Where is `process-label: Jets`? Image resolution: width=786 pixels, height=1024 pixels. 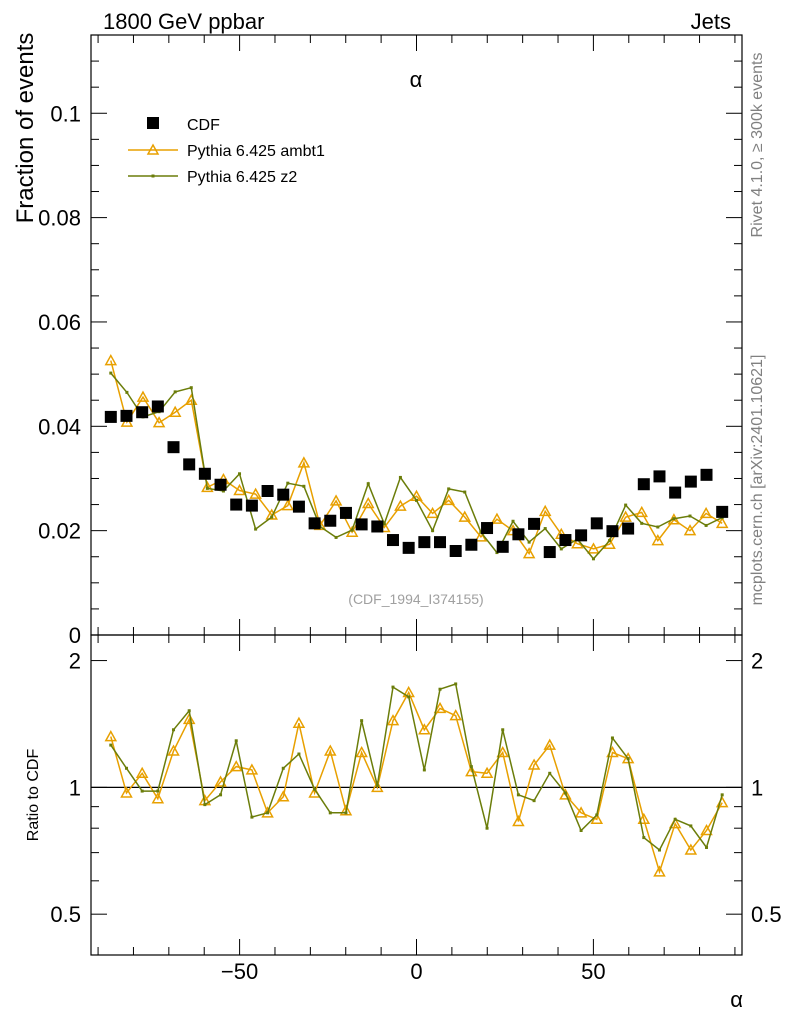 process-label: Jets is located at coordinates (711, 21).